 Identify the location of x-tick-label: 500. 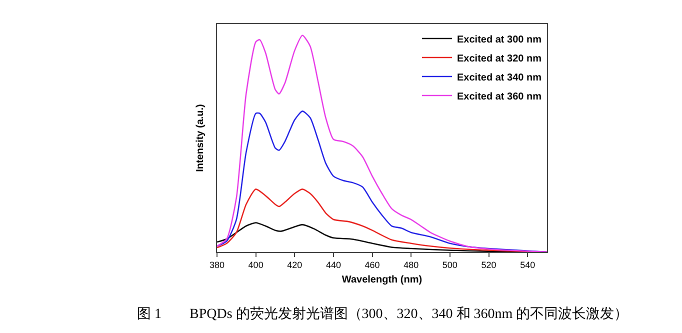
(450, 265).